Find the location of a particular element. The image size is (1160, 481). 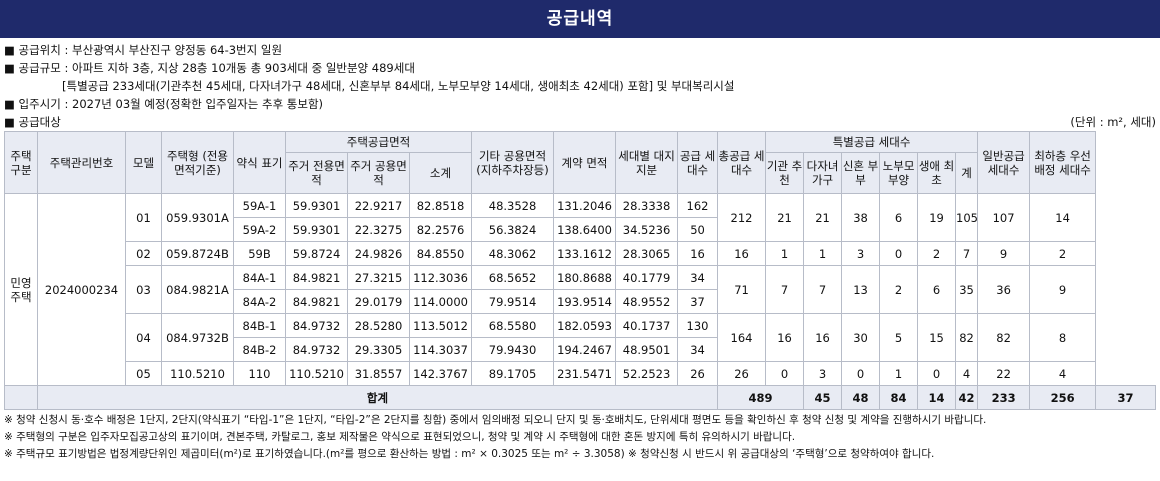

header-inst: 기관 추천 is located at coordinates (785, 173).